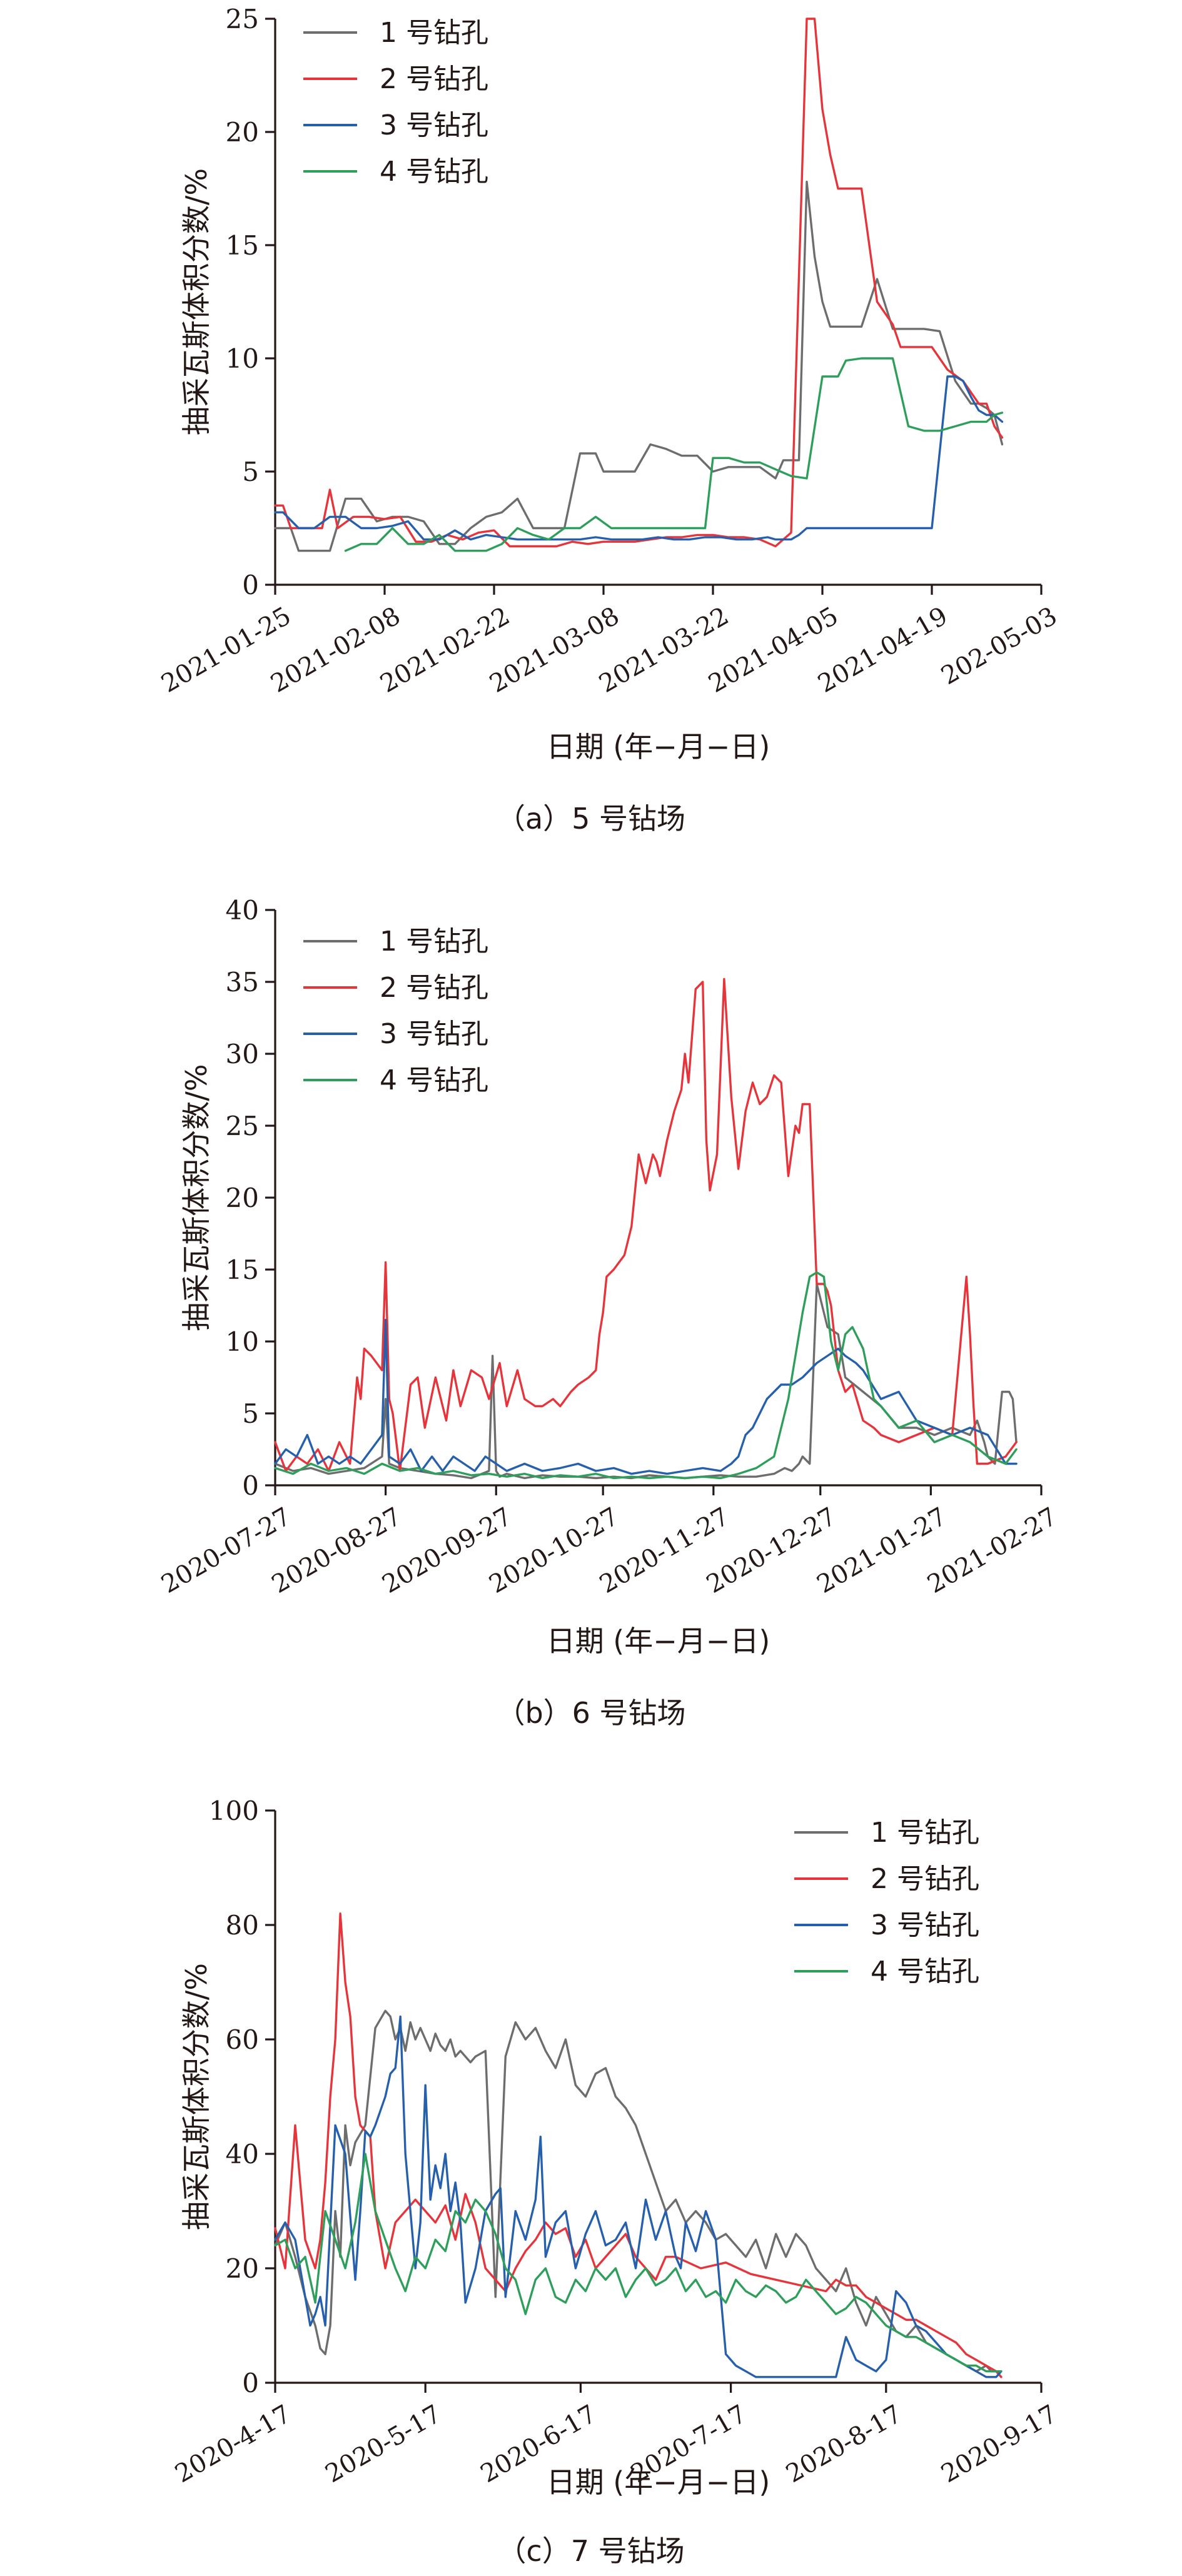  I want to click on y-tick-label: 60, so click(242, 2040).